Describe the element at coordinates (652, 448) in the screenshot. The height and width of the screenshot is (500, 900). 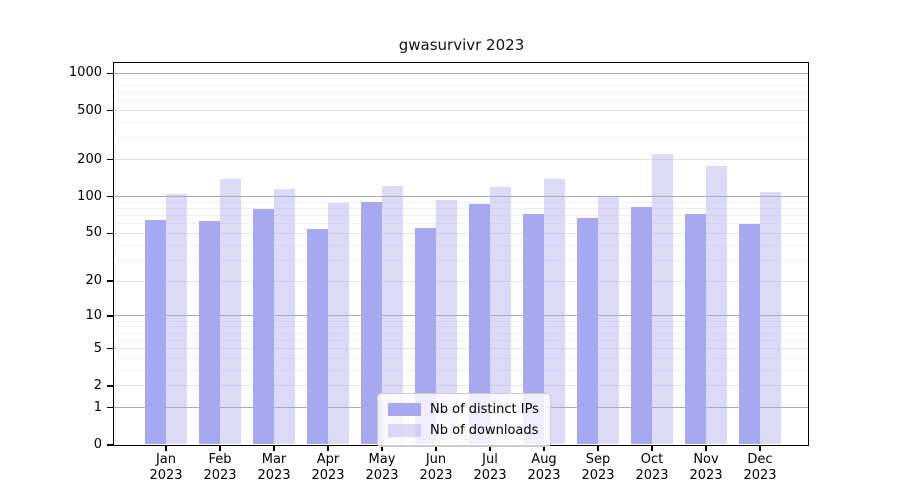
I see `x-tick-oct` at that location.